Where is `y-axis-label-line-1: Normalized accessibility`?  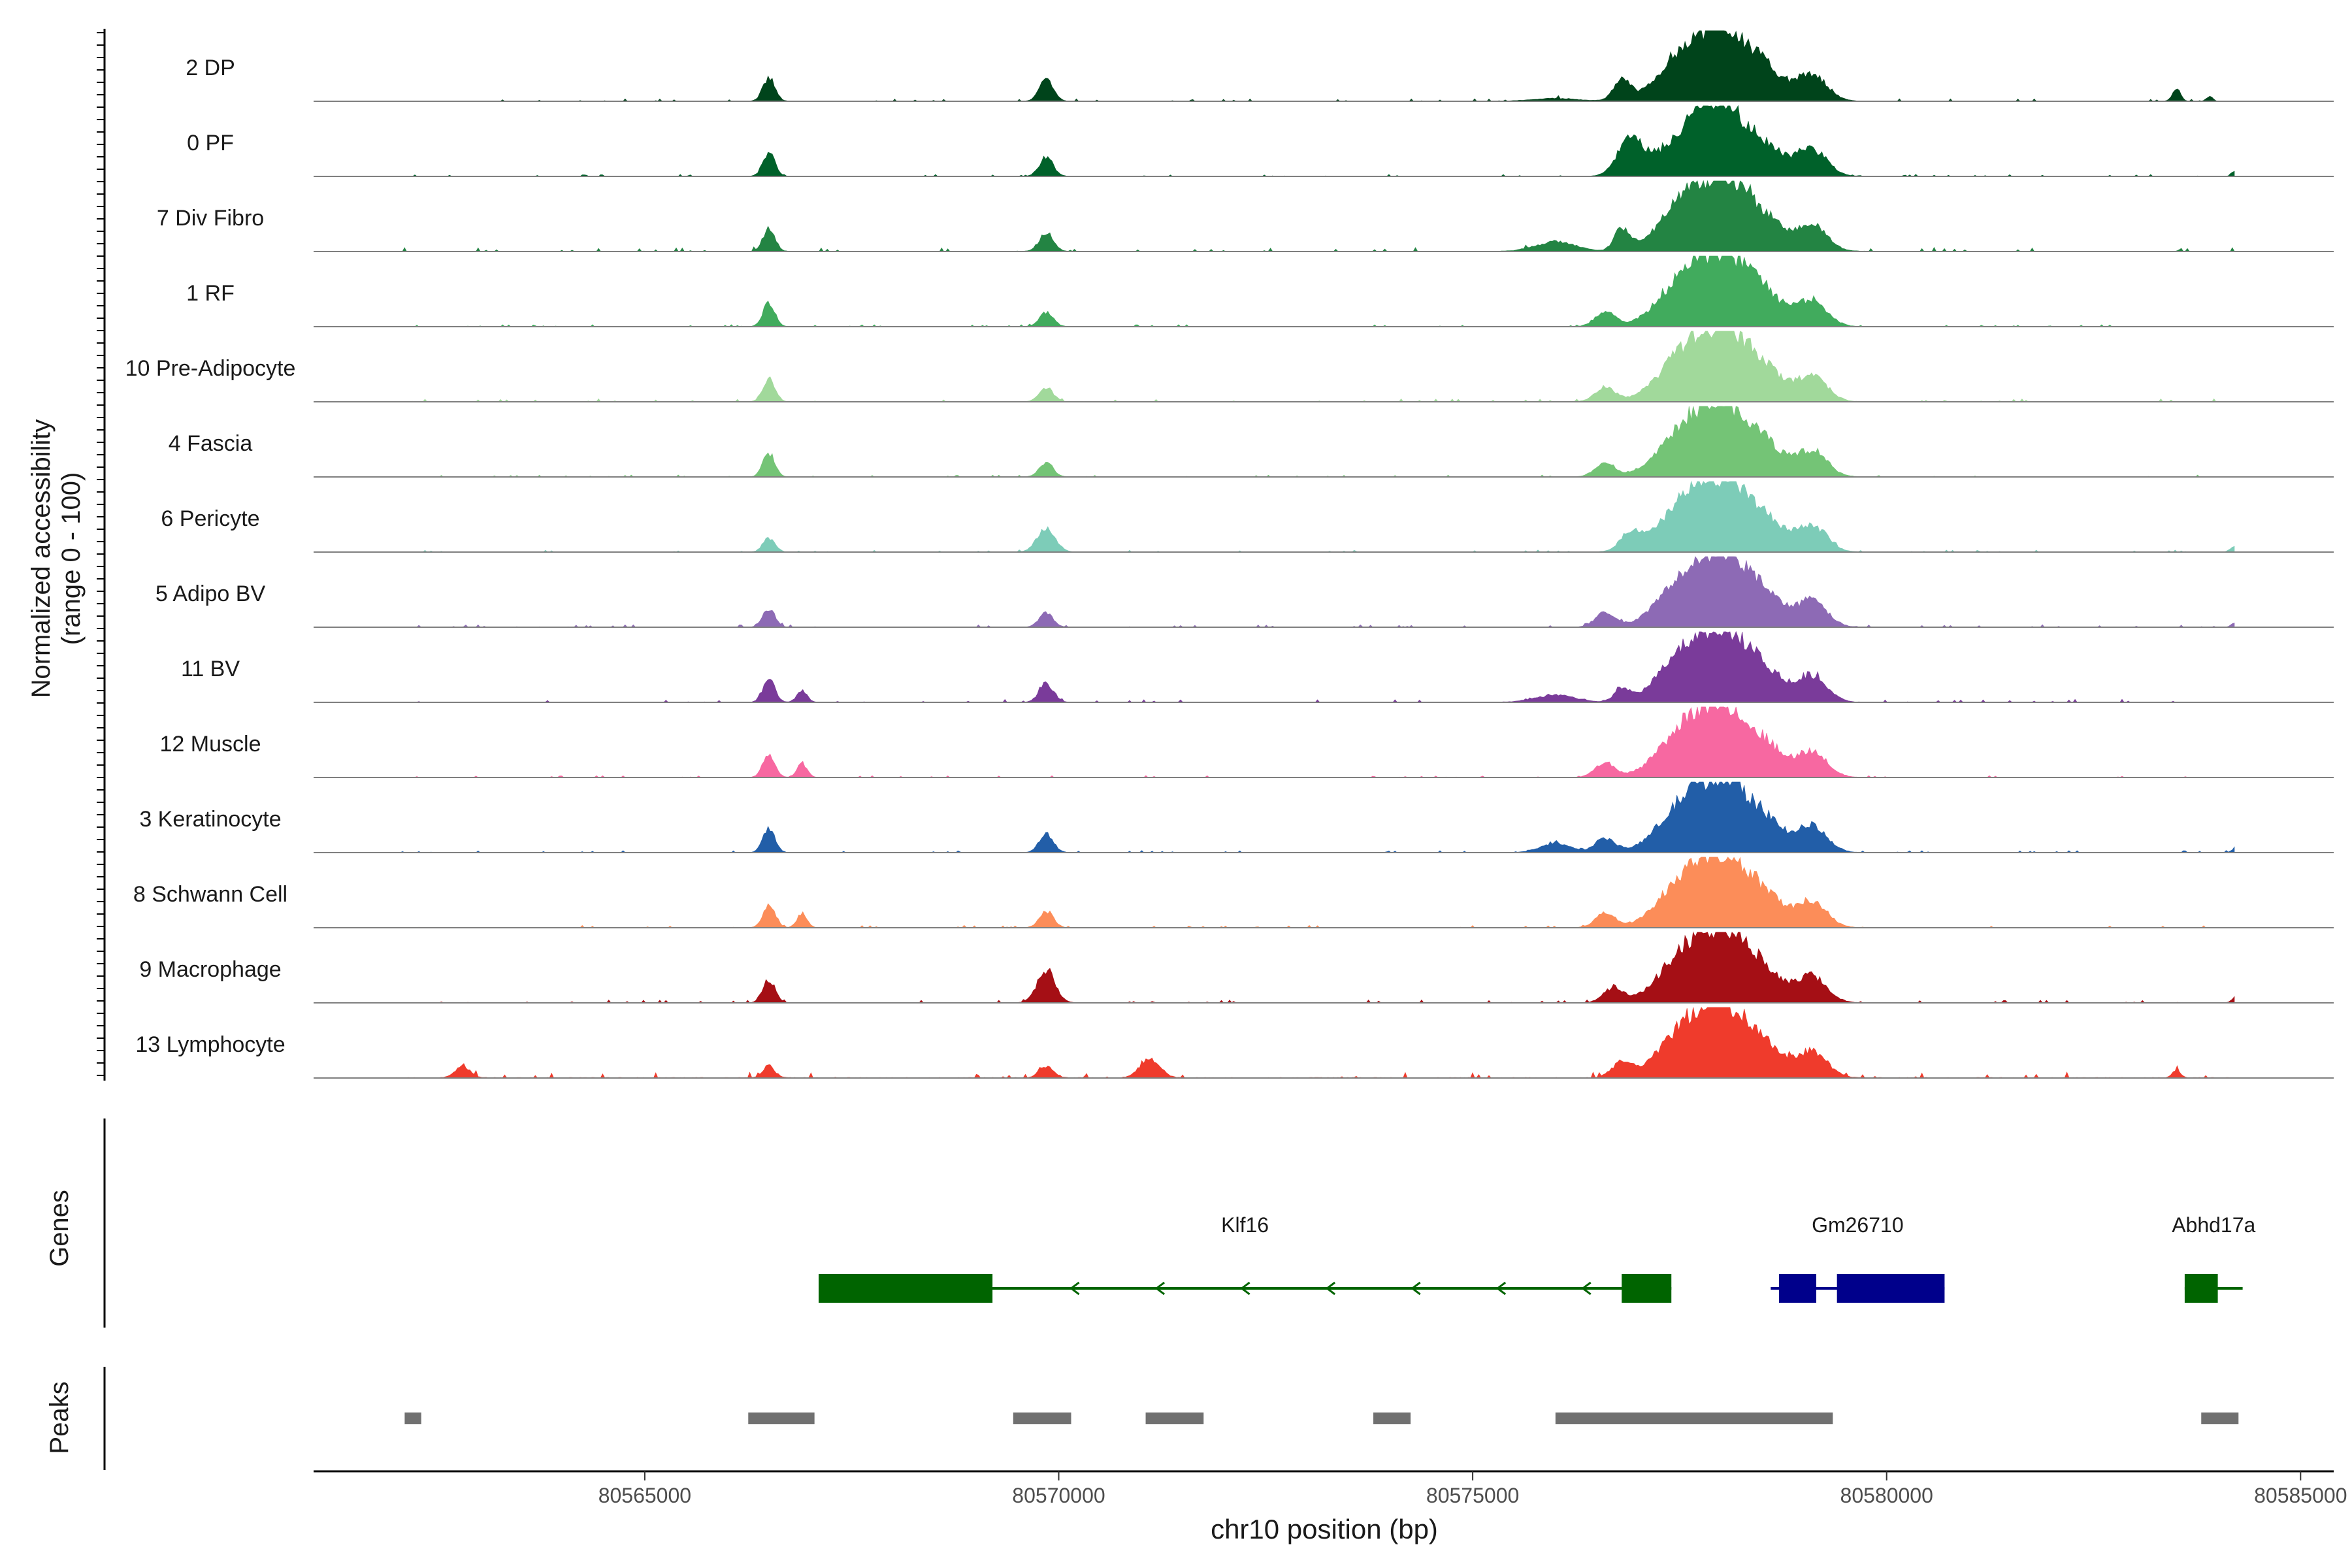
y-axis-label-line-1: Normalized accessibility is located at coordinates (41, 558).